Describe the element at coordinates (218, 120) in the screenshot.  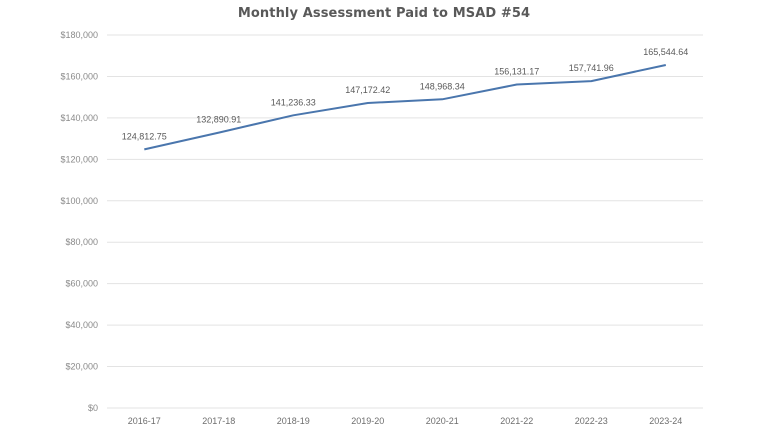
I see `data-label: 132,890.91` at that location.